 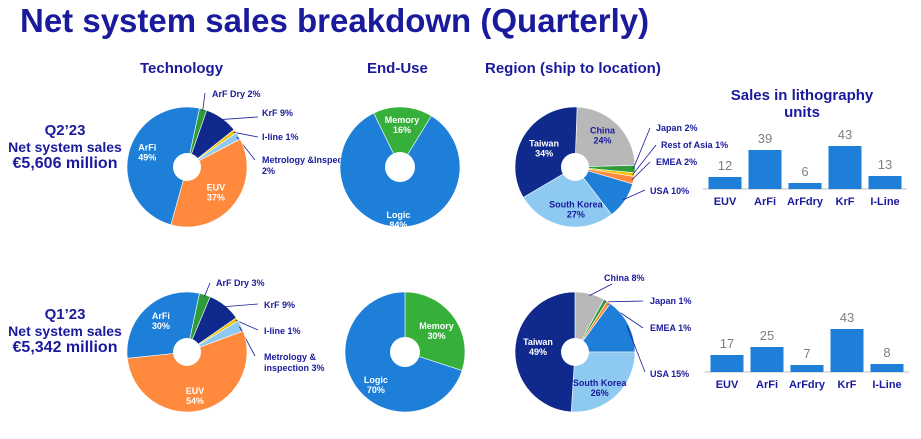 What do you see at coordinates (886, 385) in the screenshot?
I see `units-q1-category-I-Line: I-Line` at bounding box center [886, 385].